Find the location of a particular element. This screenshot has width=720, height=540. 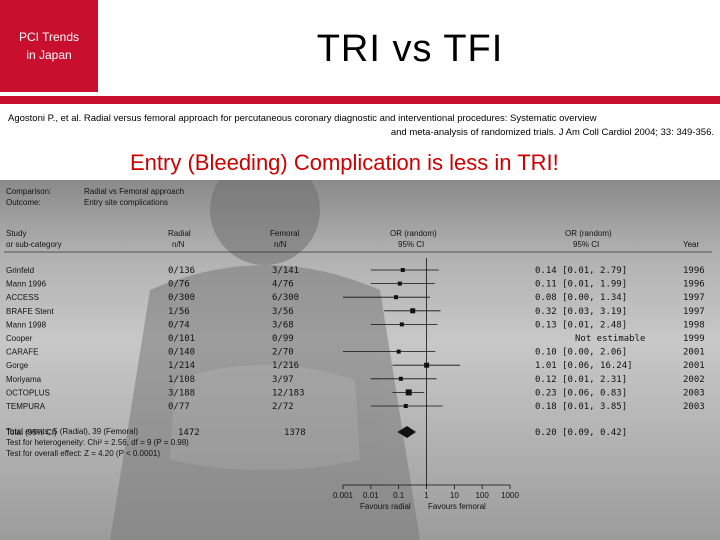

col-or: OR (random) is located at coordinates (413, 233).